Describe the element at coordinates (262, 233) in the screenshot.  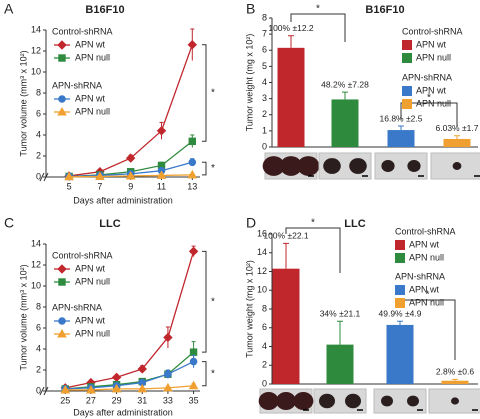
I see `y-tick-label: 16` at that location.